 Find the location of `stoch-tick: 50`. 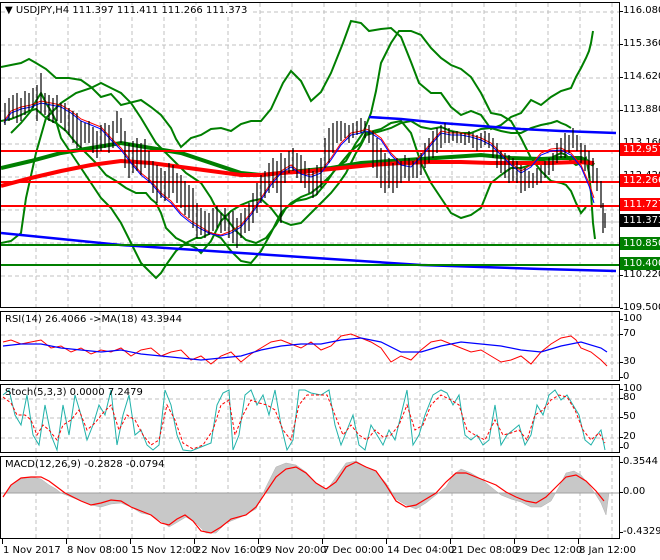

stoch-tick: 50 is located at coordinates (628, 416).